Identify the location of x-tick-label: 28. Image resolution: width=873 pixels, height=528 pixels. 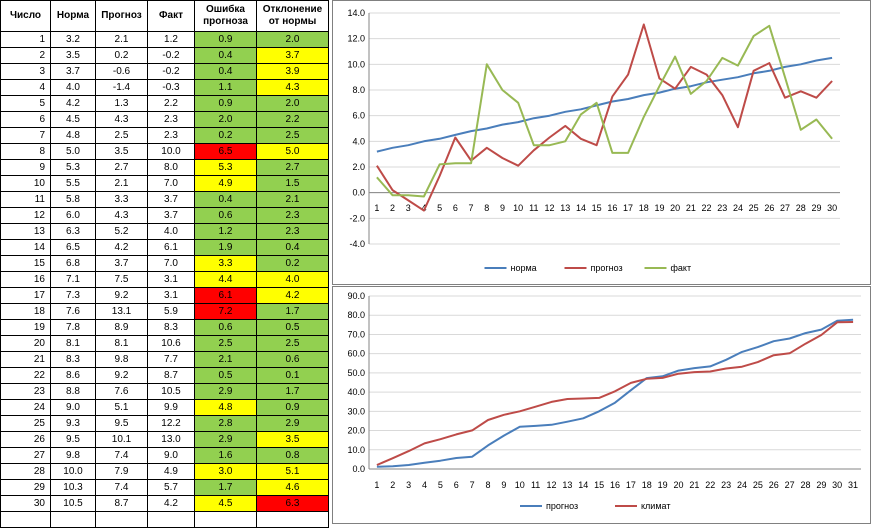
(805, 485).